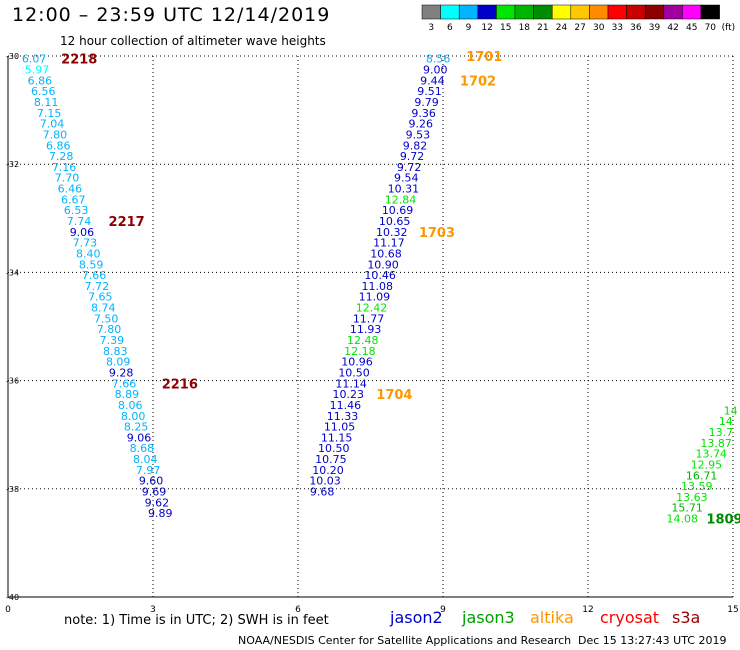 The height and width of the screenshot is (650, 740). What do you see at coordinates (346, 405) in the screenshot?
I see `wave-height-label: 11.46` at bounding box center [346, 405].